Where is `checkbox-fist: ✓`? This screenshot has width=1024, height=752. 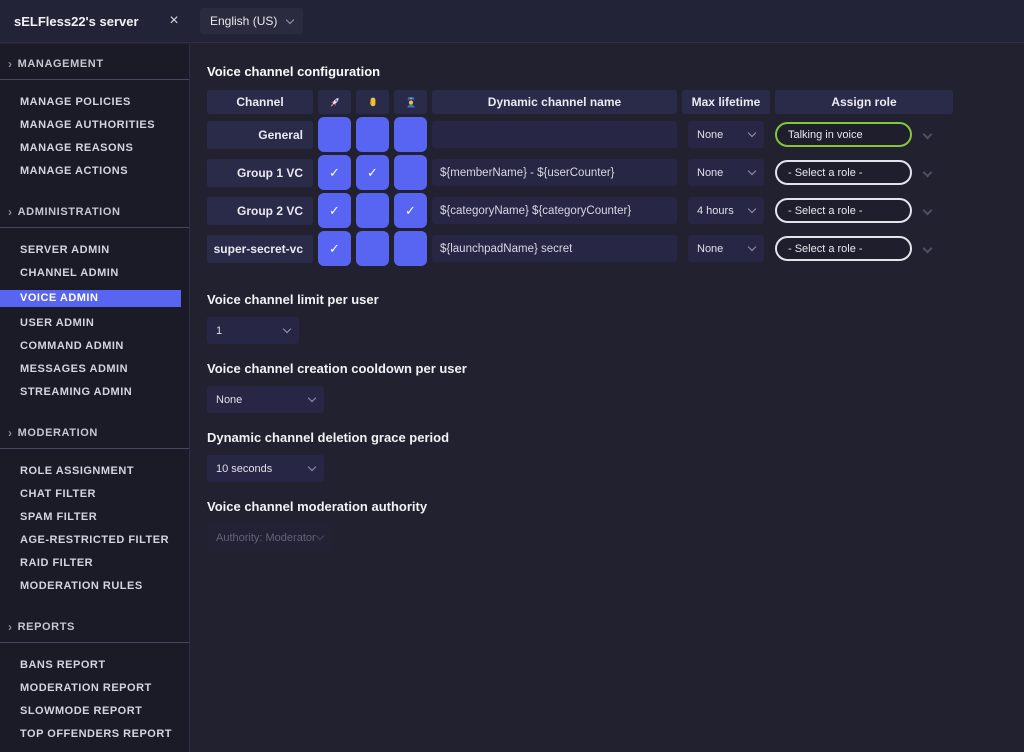
checkbox-fist: ✓ is located at coordinates (372, 172).